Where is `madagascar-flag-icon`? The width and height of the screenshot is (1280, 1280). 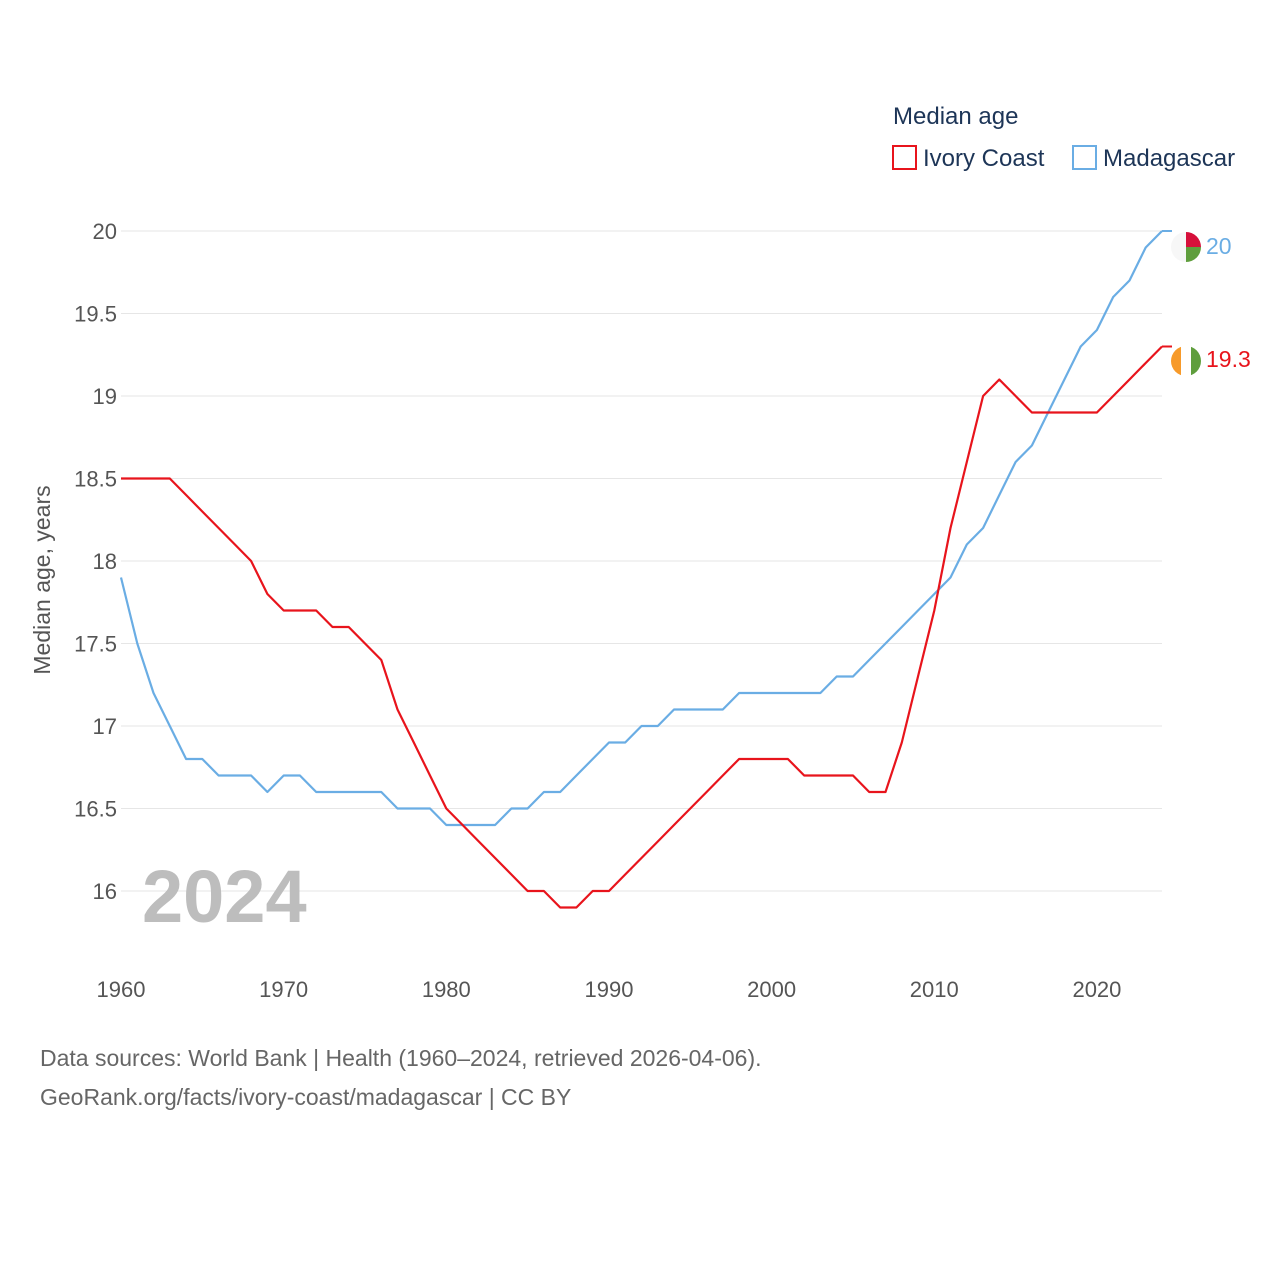
madagascar-flag-icon is located at coordinates (1186, 247).